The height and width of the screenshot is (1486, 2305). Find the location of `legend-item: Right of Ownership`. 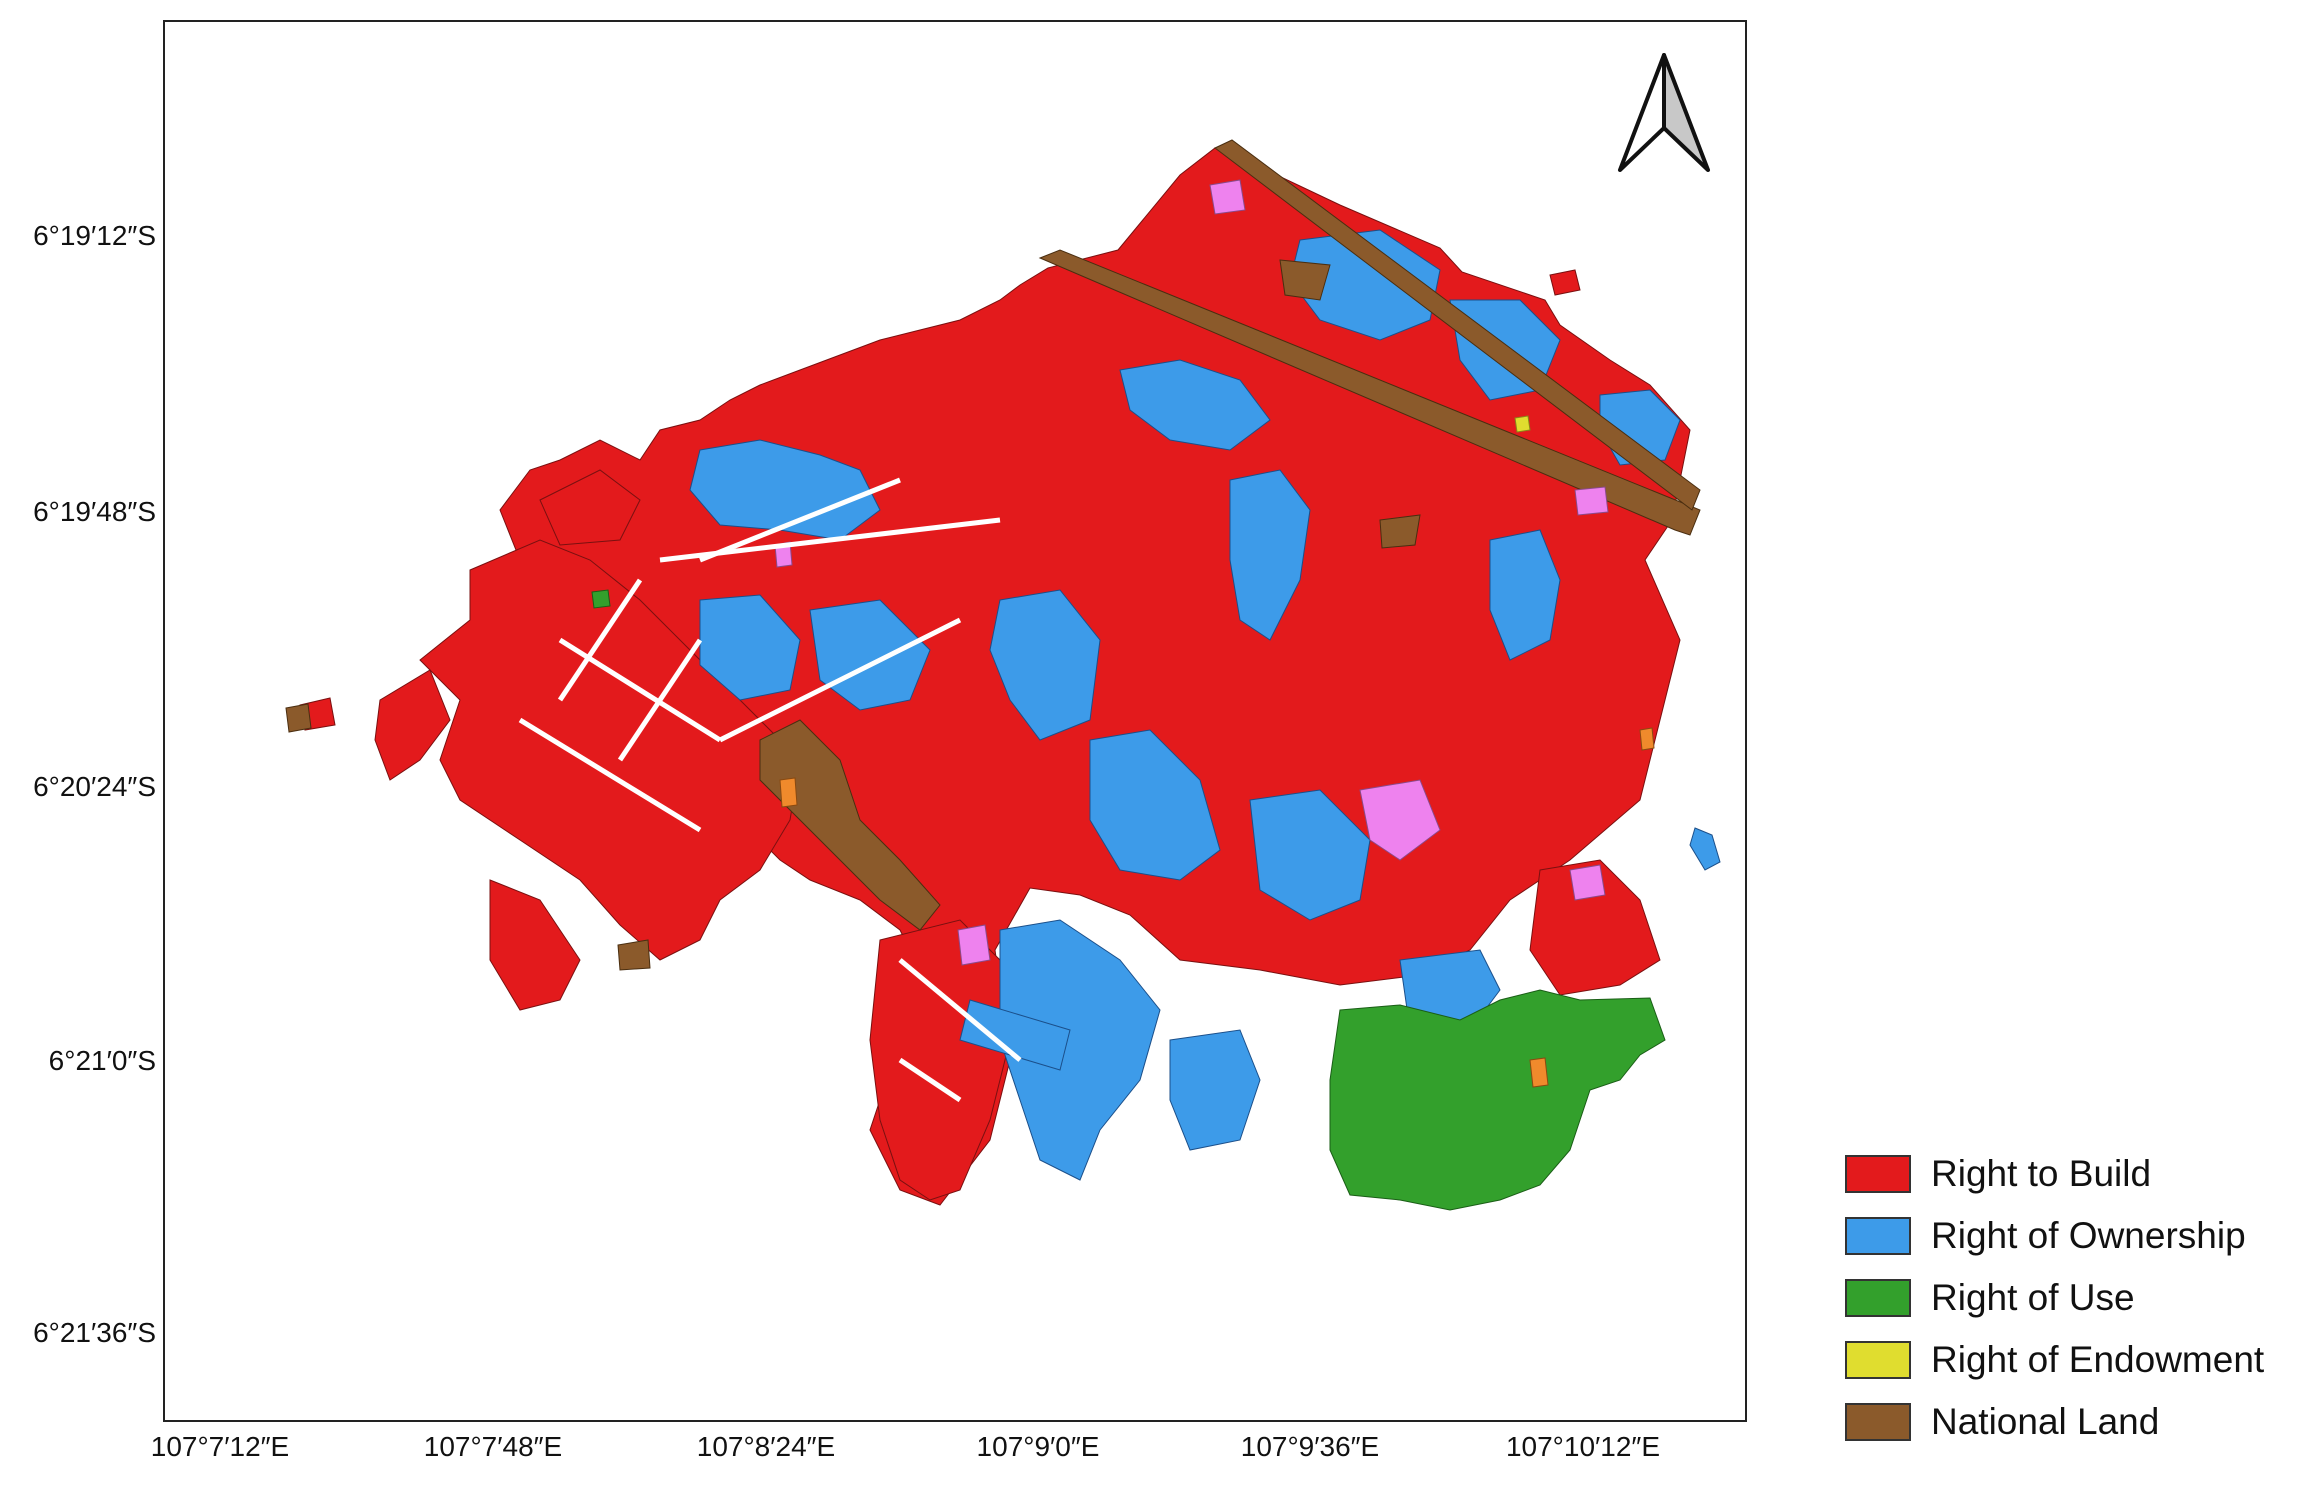

legend-item: Right of Ownership is located at coordinates (2054, 1236).